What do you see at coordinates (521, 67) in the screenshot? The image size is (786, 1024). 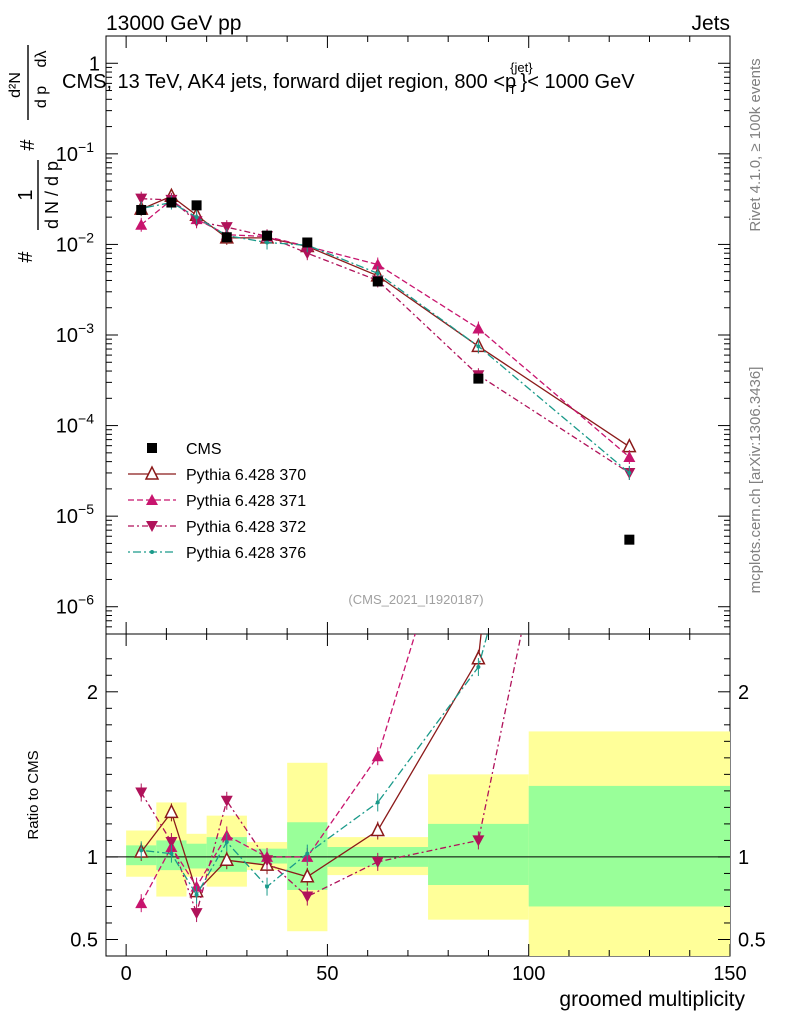 I see `plot-title-sup: {jet}` at bounding box center [521, 67].